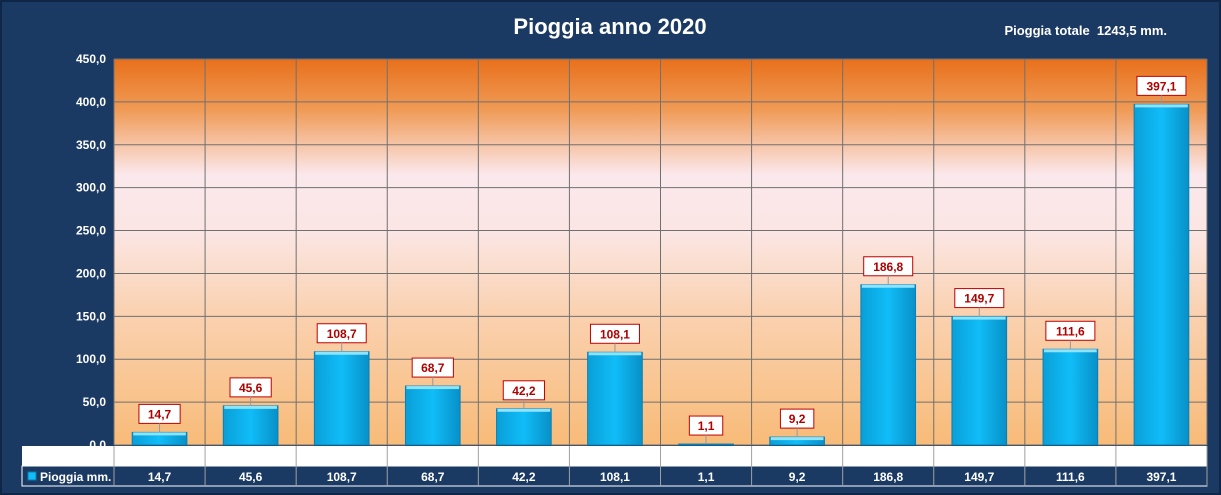 The image size is (1221, 495). I want to click on data-label: 45,6, so click(251, 388).